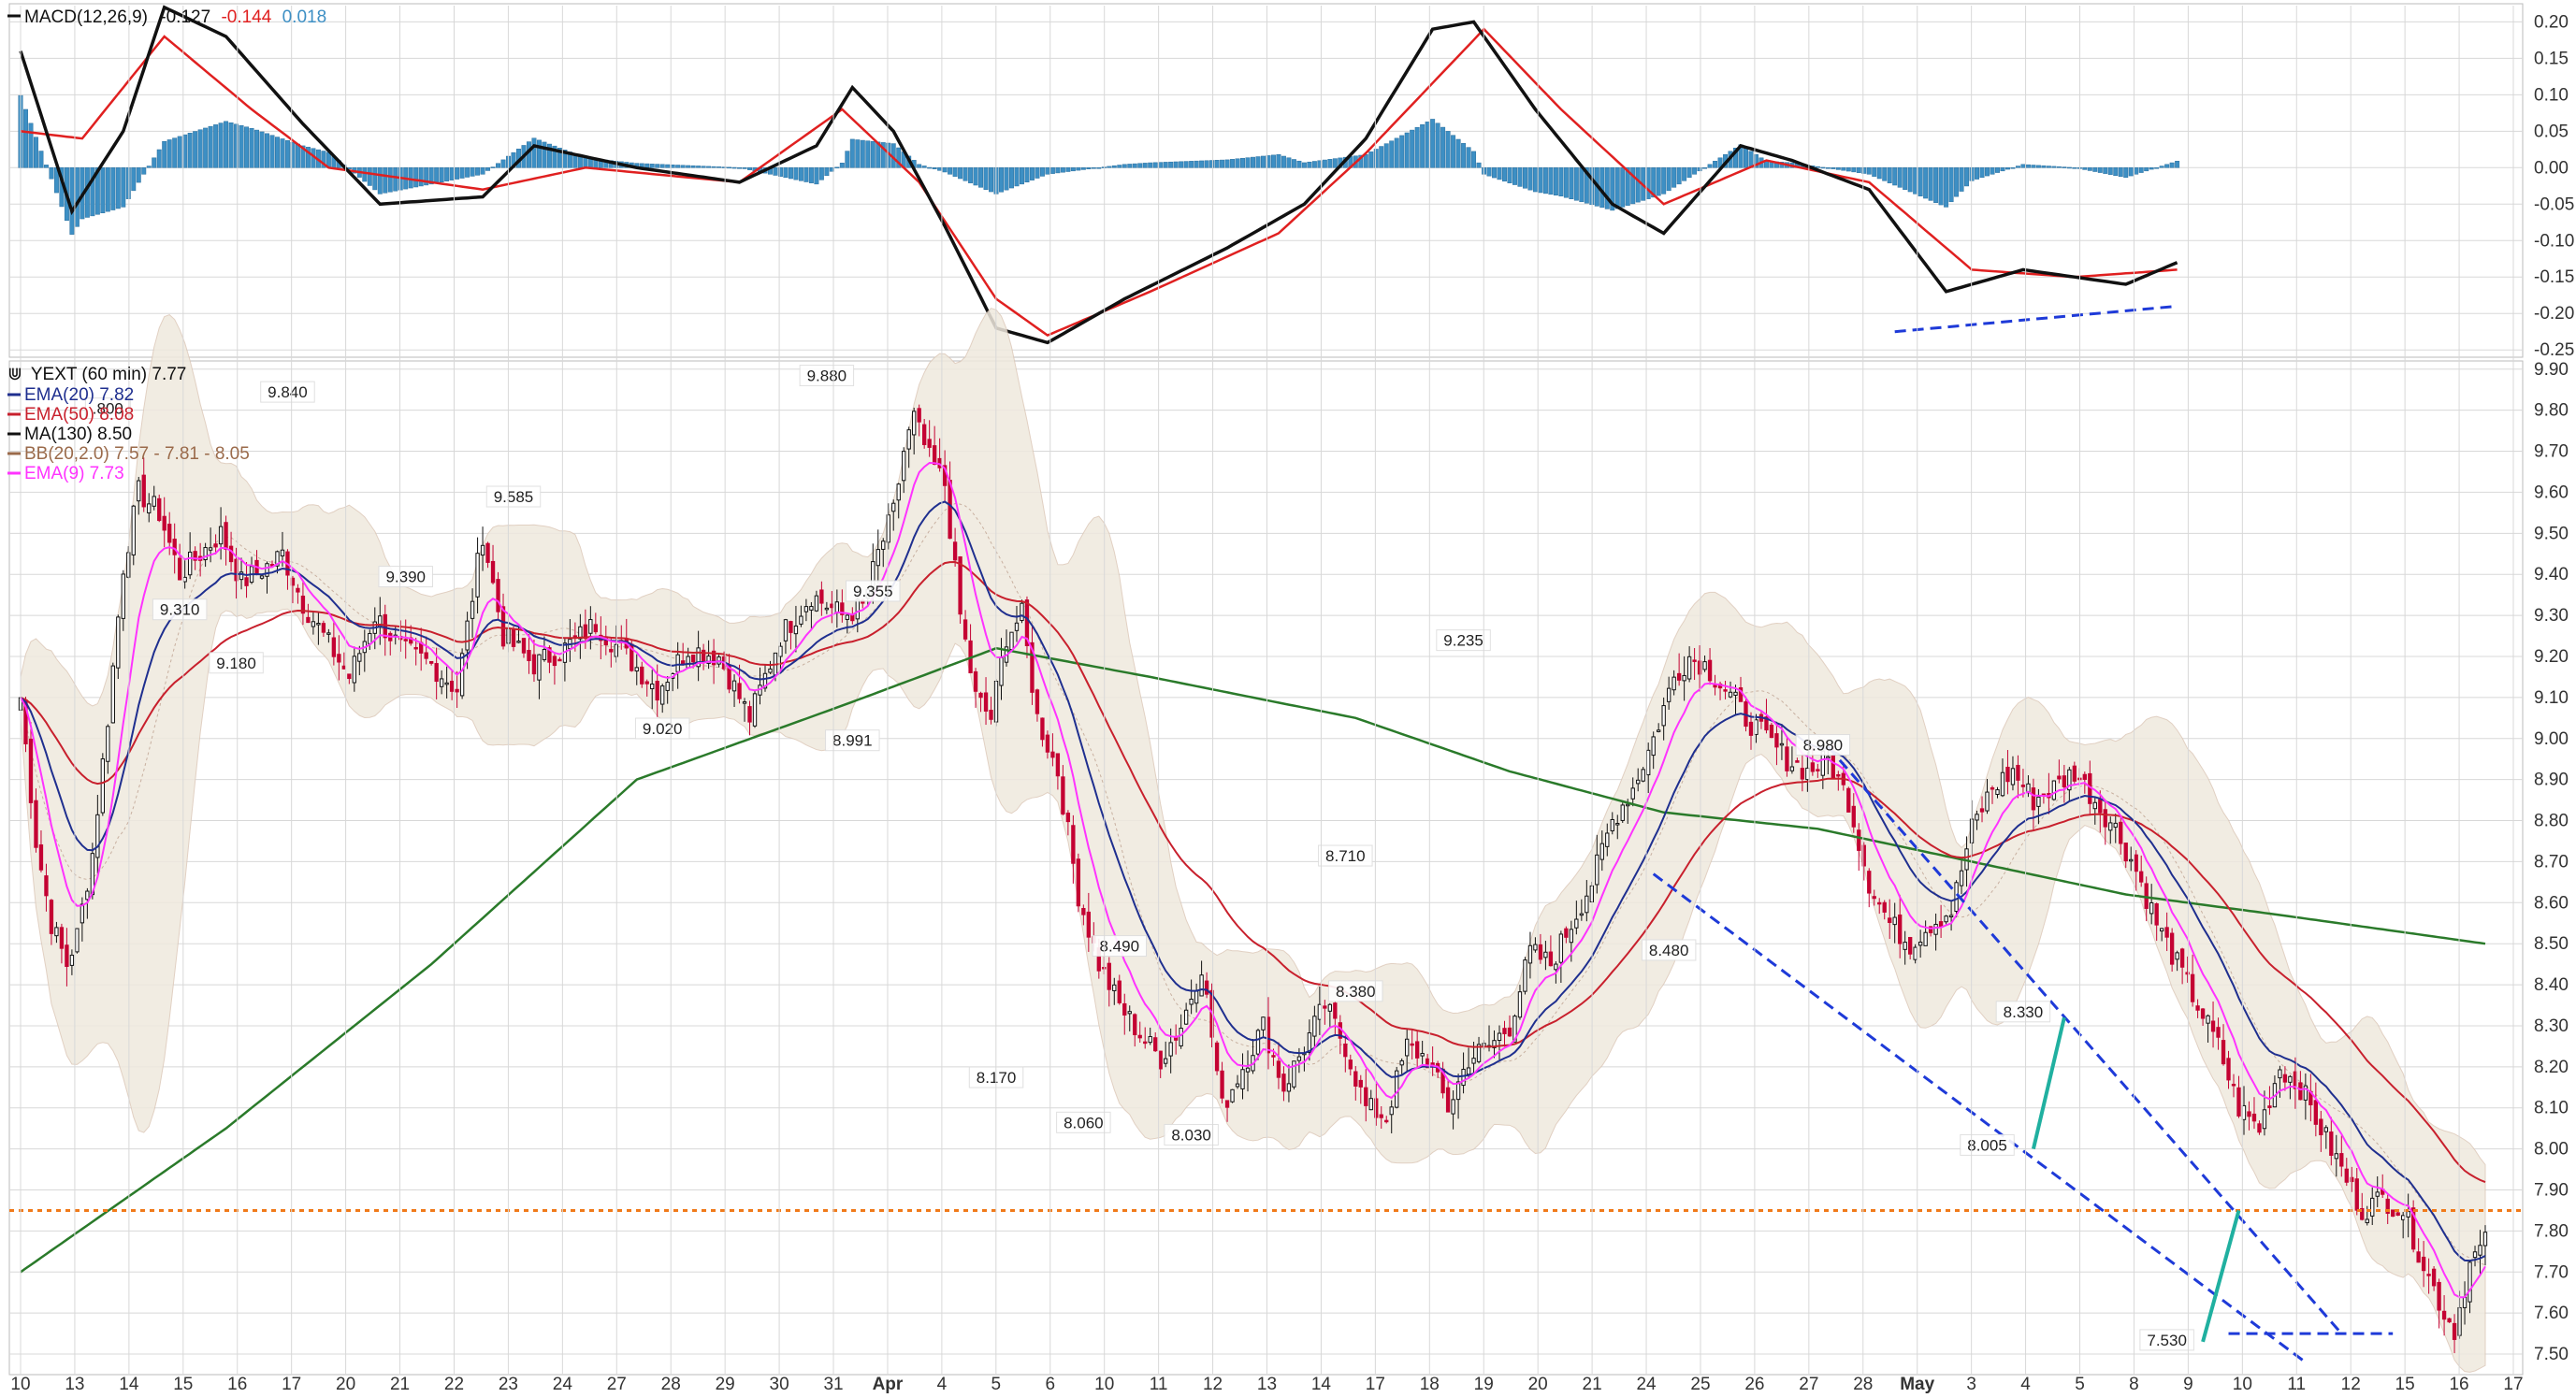 The image size is (2576, 1398). Describe the element at coordinates (1463, 640) in the screenshot. I see `price-annotation: 9.235` at that location.